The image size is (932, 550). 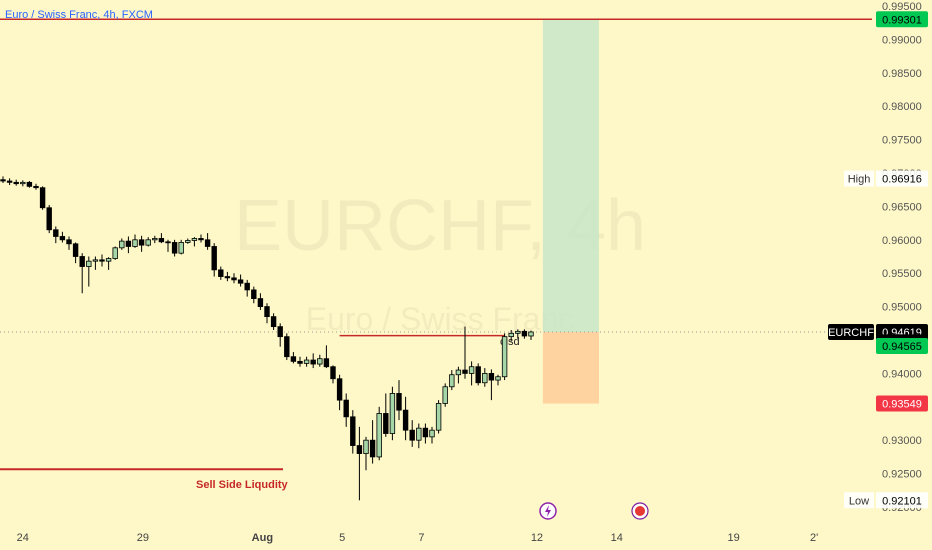 I want to click on low-value-bg, so click(x=902, y=500).